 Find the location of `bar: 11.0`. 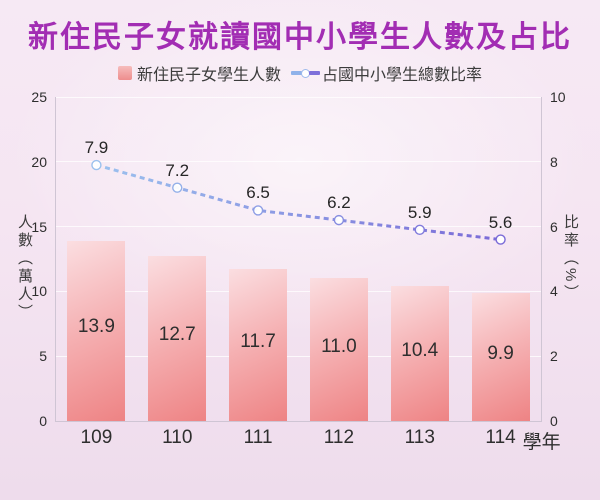

bar: 11.0 is located at coordinates (338, 349).